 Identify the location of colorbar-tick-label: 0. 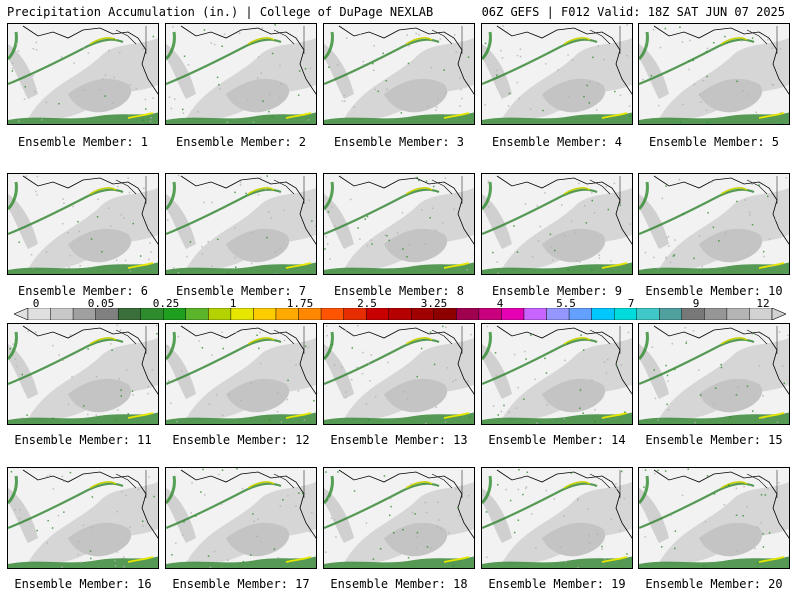
(36, 303).